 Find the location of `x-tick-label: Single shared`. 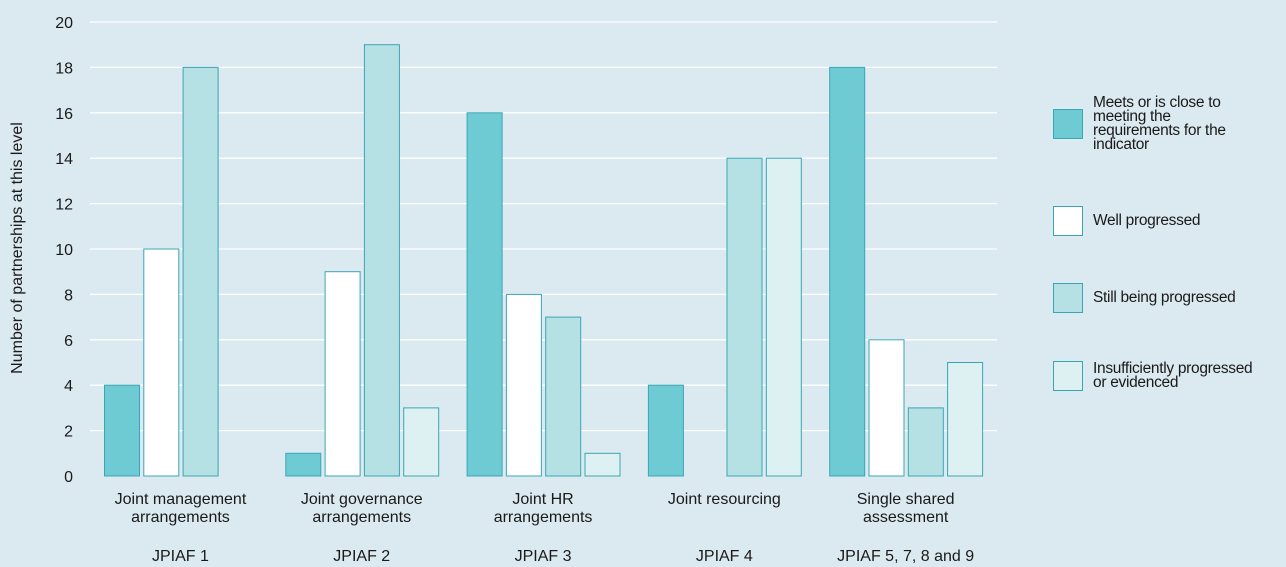

x-tick-label: Single shared is located at coordinates (906, 499).